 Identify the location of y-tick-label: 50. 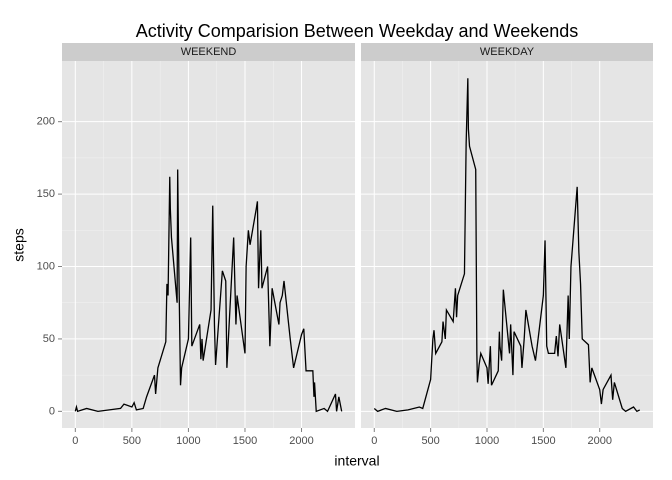
(49, 339).